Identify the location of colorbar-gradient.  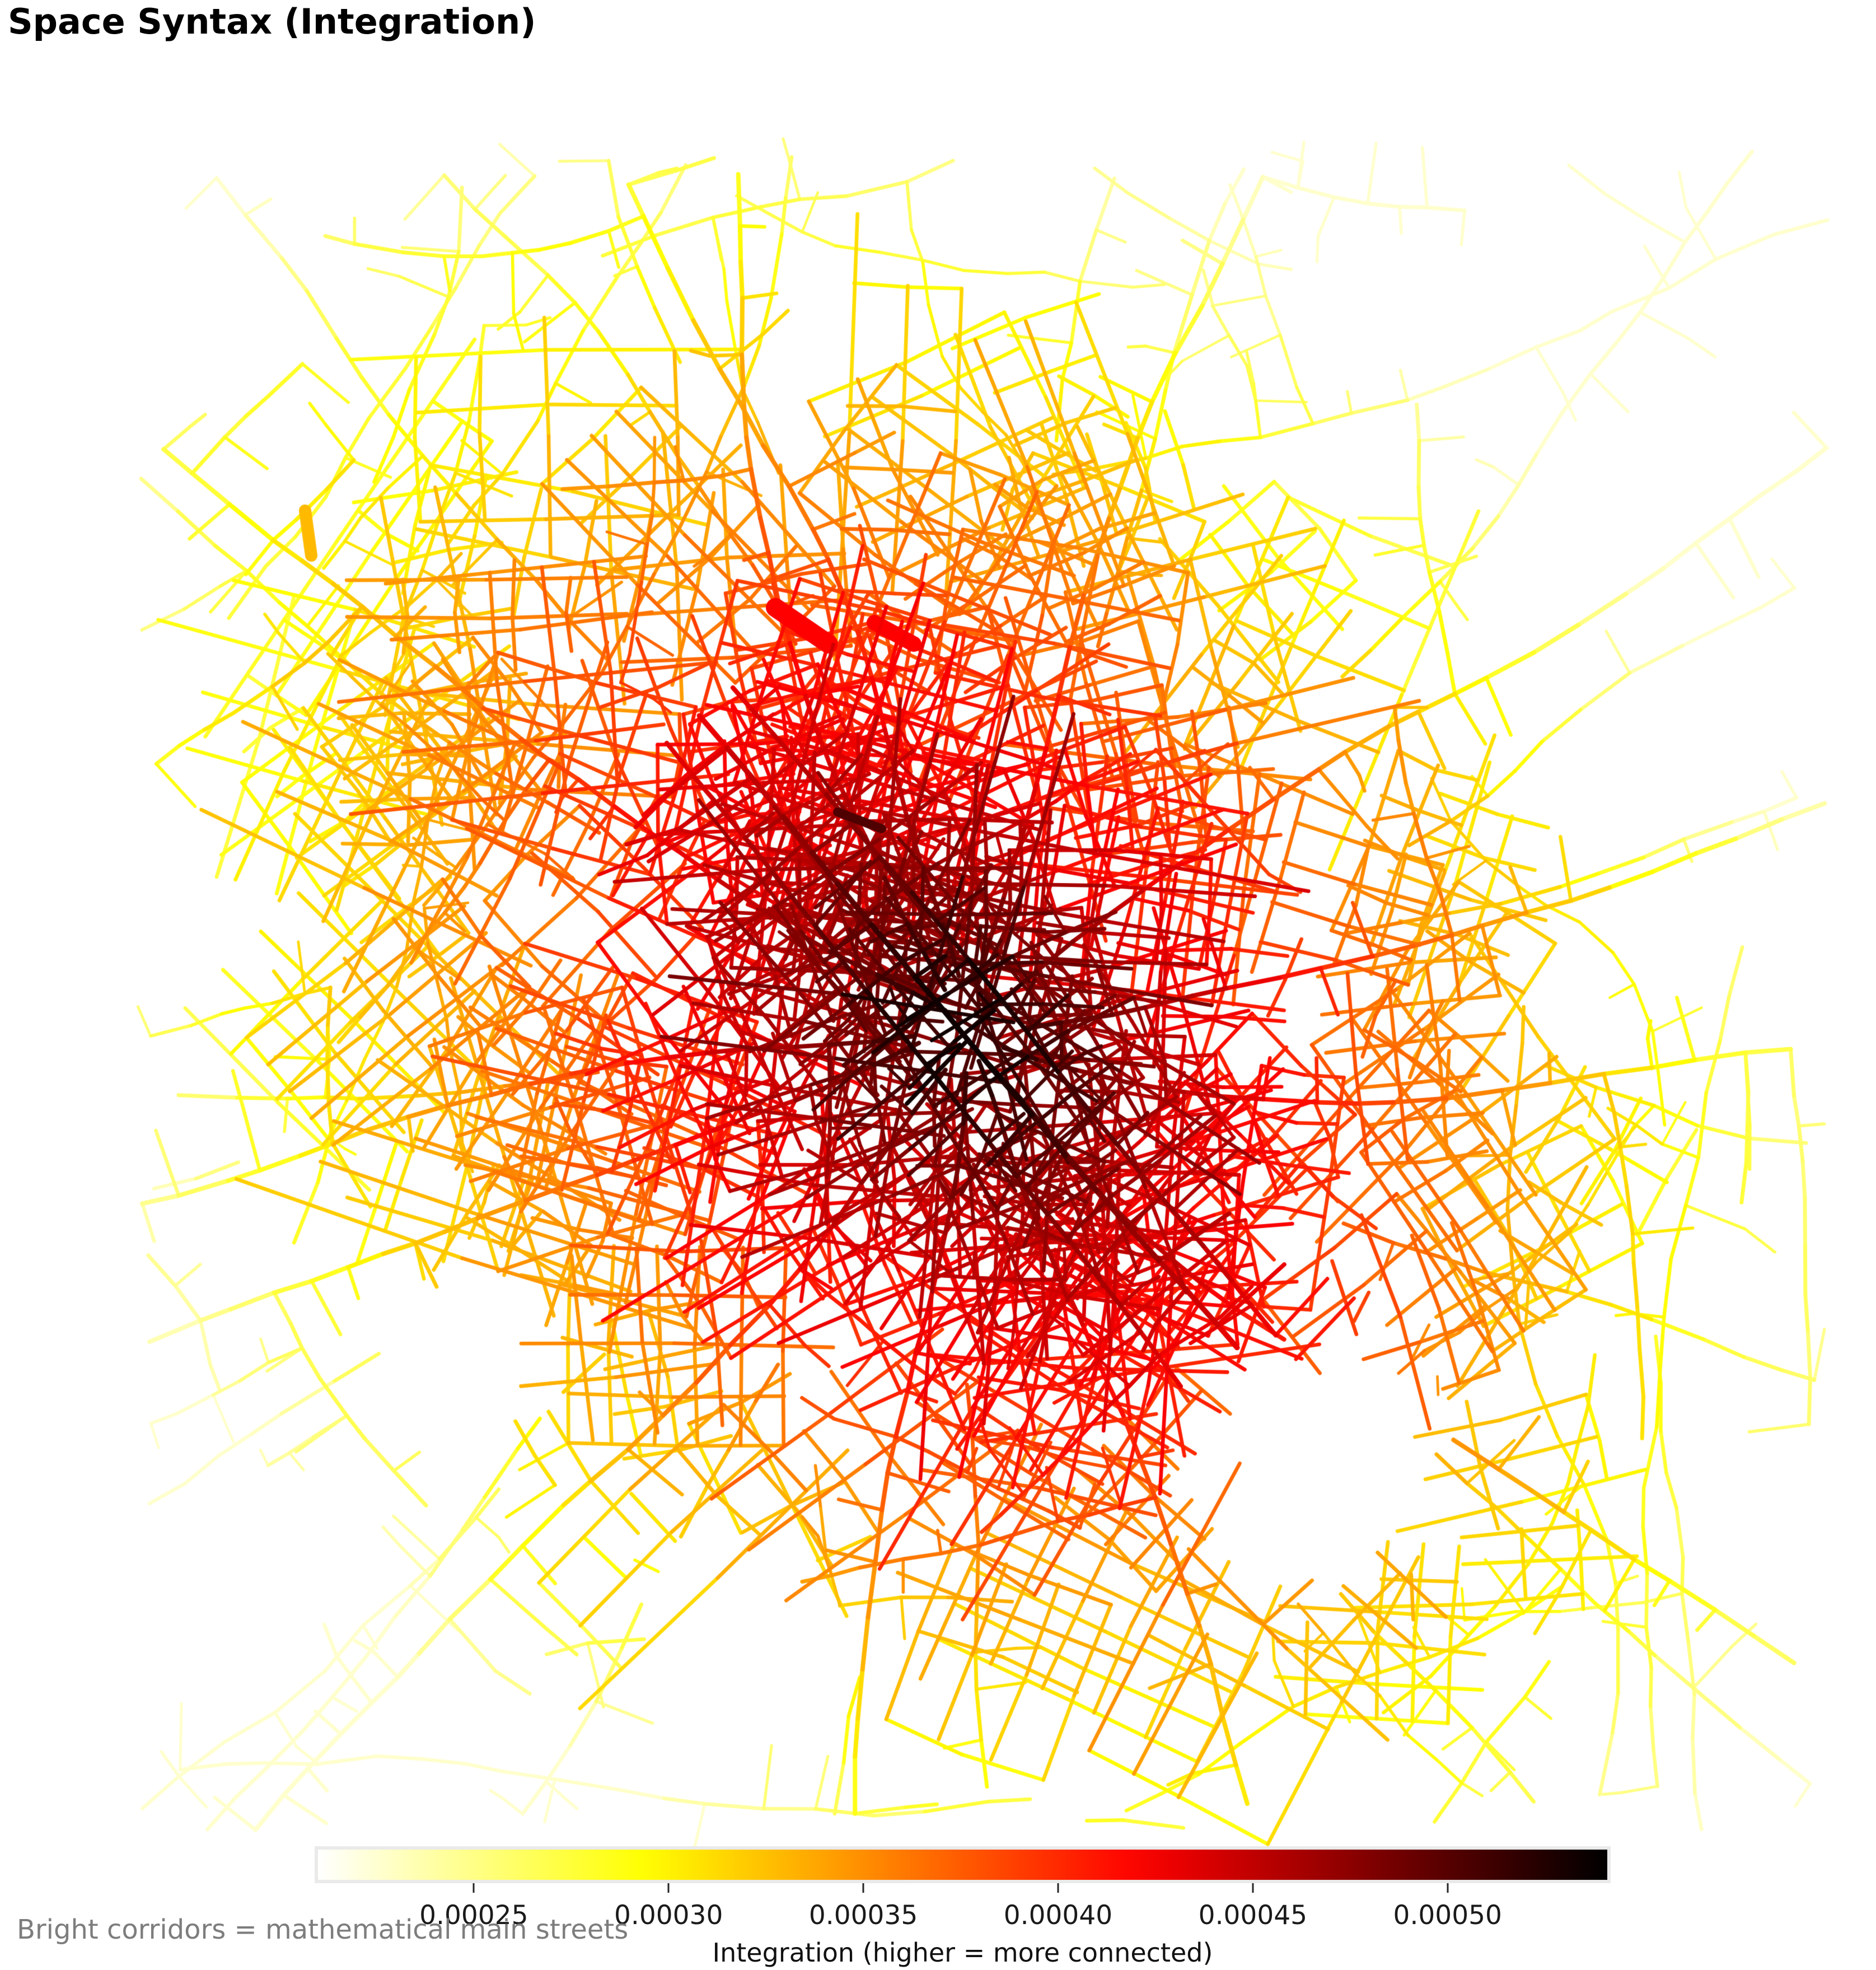
(962, 1865).